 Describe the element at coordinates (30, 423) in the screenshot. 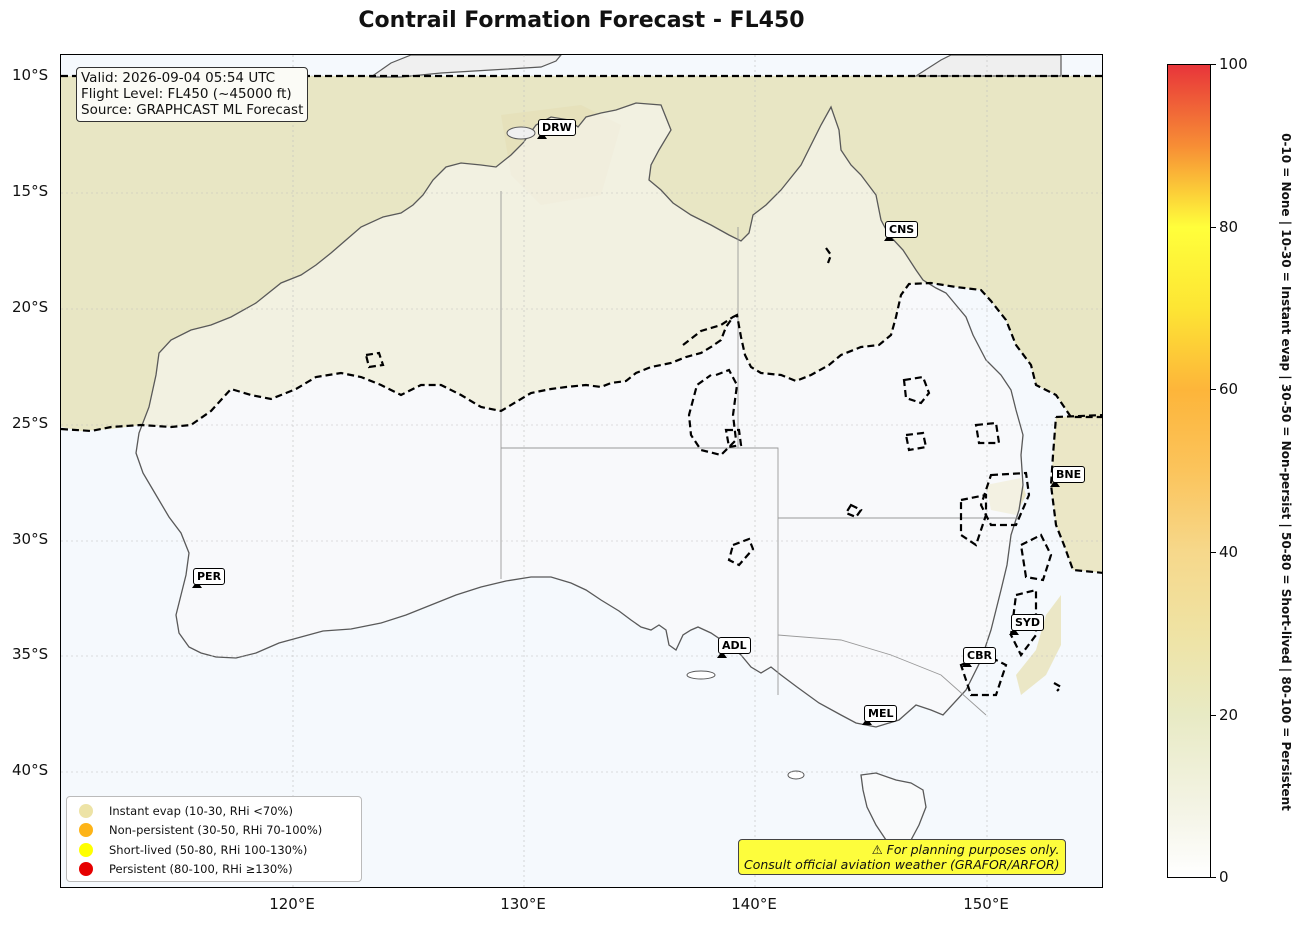

I see `lat-tick-25s: 25°S` at that location.